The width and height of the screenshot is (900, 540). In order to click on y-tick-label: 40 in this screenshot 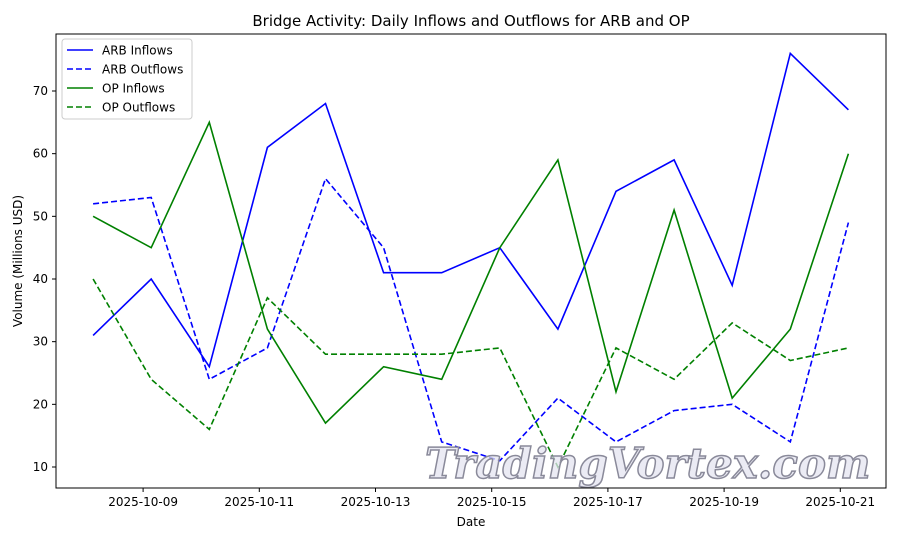, I will do `click(40, 279)`.